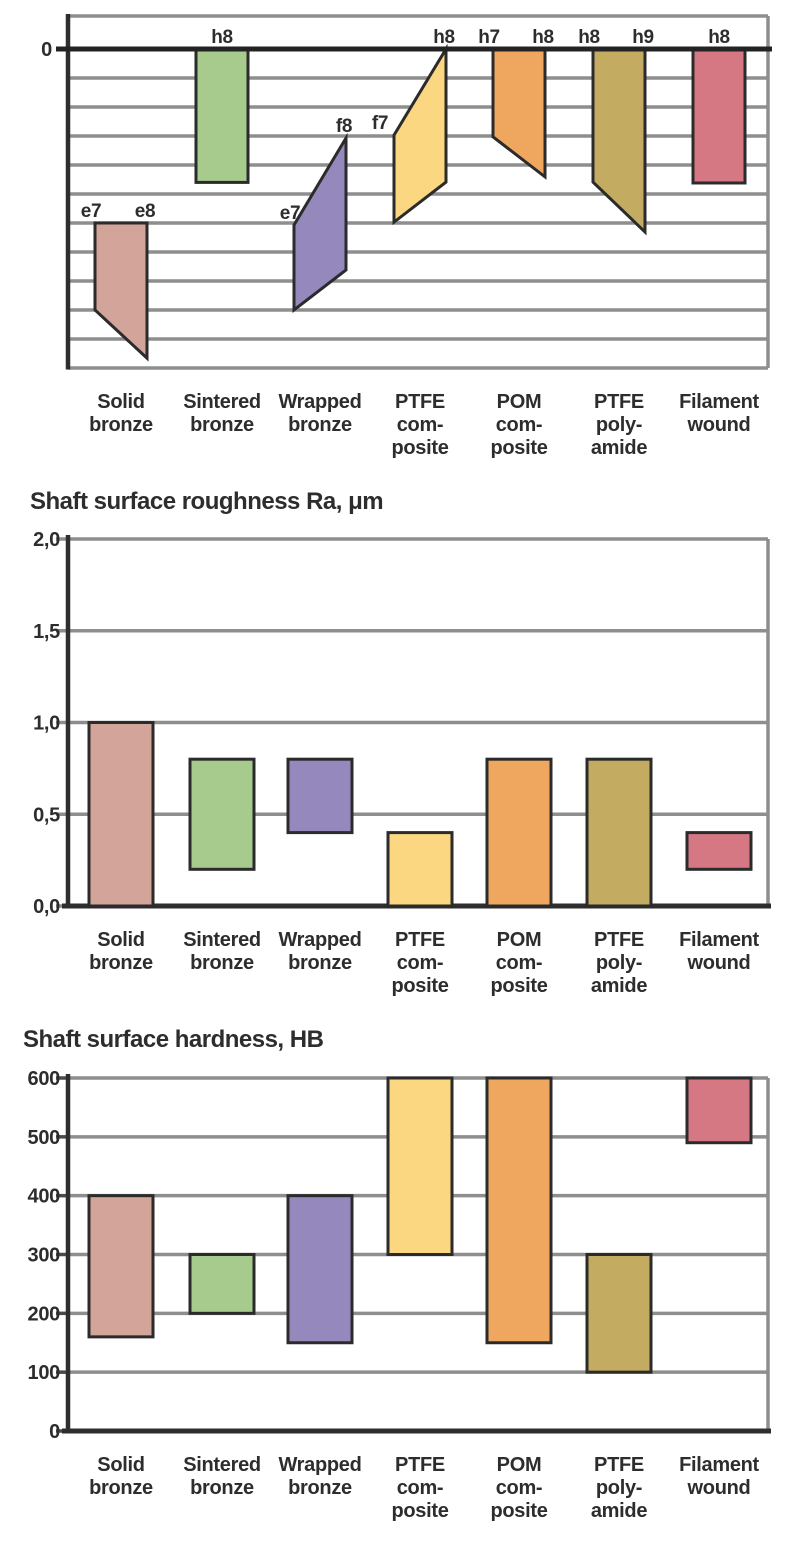 The width and height of the screenshot is (800, 1563). Describe the element at coordinates (145, 211) in the screenshot. I see `tolerance-label: e8` at that location.